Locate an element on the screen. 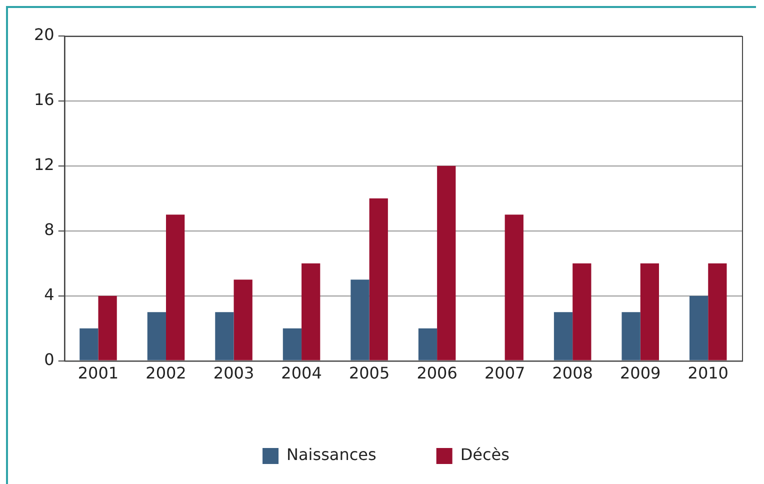 The image size is (764, 484). y-tick-label: 4 is located at coordinates (49, 294).